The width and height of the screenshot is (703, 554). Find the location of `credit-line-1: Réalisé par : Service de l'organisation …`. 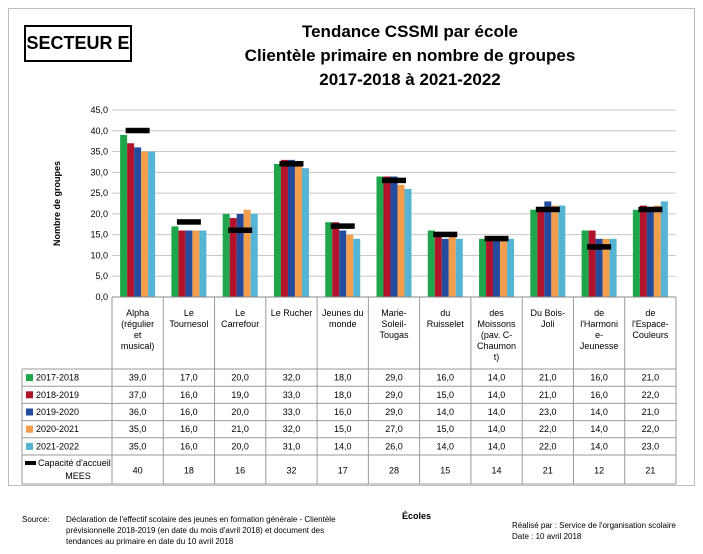

credit-line-1: Réalisé par : Service de l'organisation … is located at coordinates (594, 525).